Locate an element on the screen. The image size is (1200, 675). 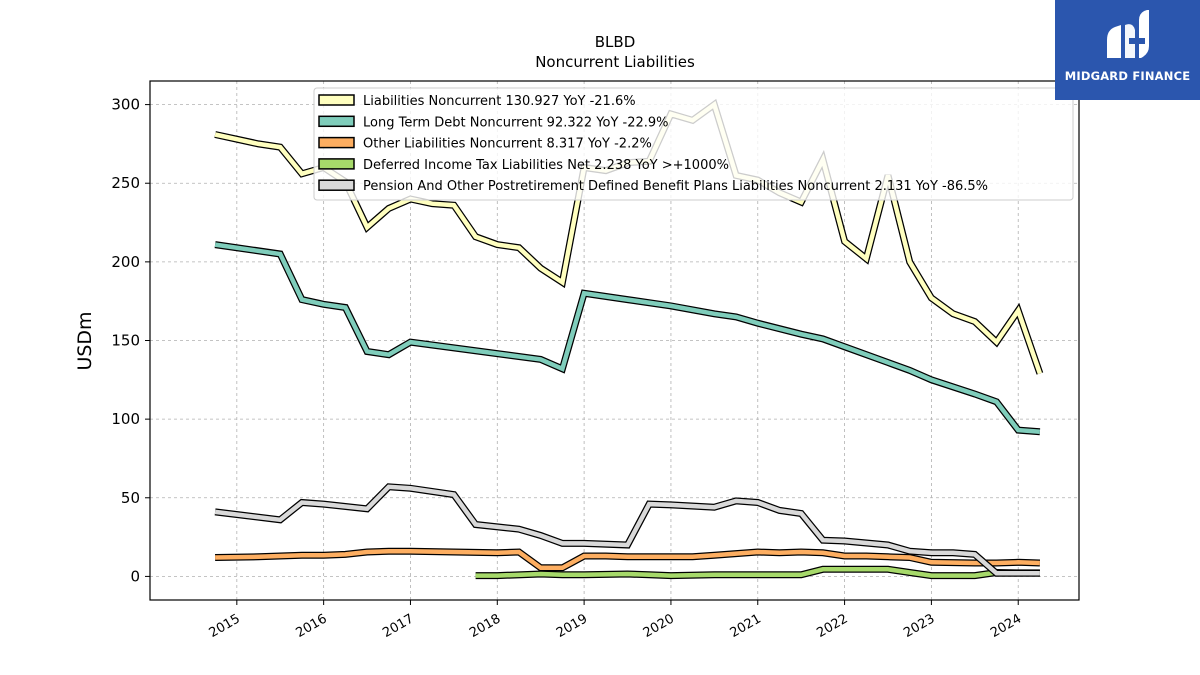
y-axis-ticks: 0 50 100 150 200 250 300 is located at coordinates (130, 340).